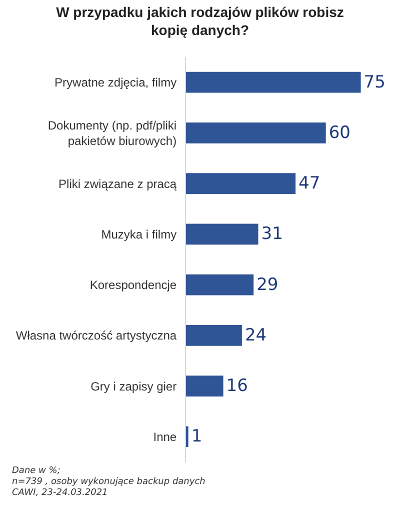 Image resolution: width=400 pixels, height=505 pixels. I want to click on y-tick-label: Inne, so click(165, 437).